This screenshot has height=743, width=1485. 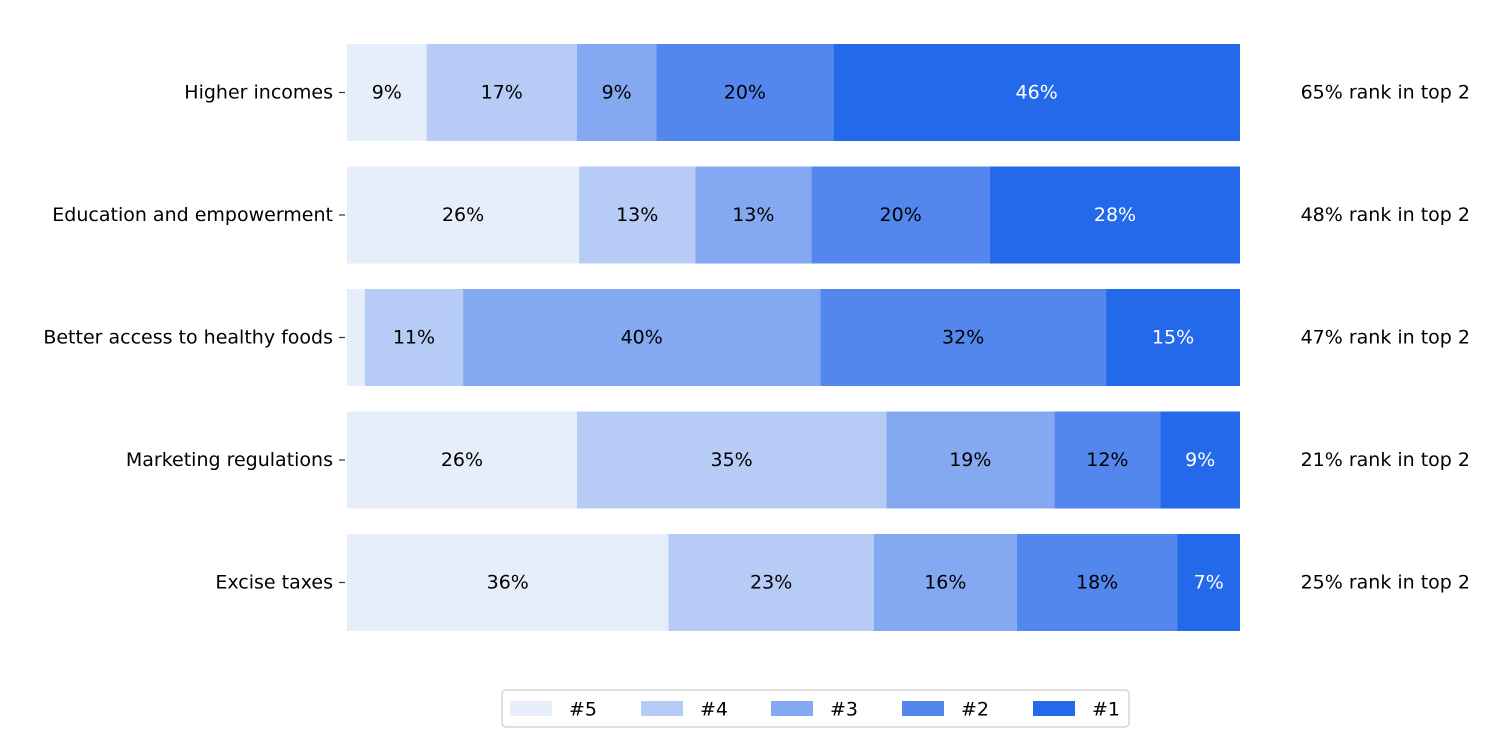 I want to click on bar-segment-label: 23%, so click(x=771, y=583).